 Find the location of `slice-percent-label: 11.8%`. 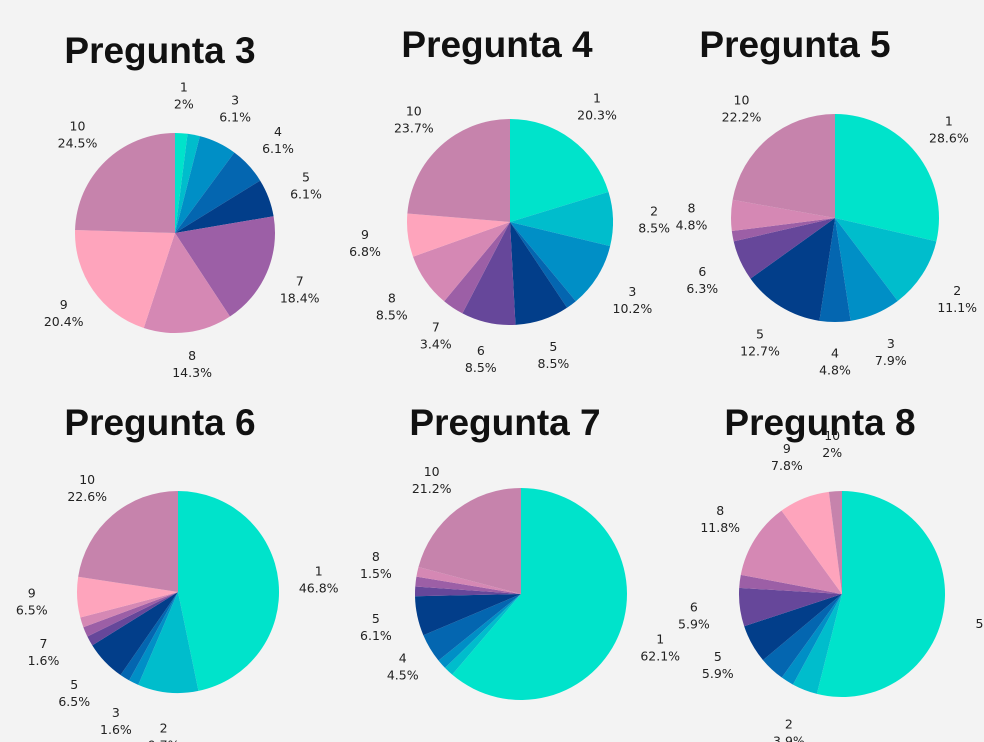

slice-percent-label: 11.8% is located at coordinates (720, 527).